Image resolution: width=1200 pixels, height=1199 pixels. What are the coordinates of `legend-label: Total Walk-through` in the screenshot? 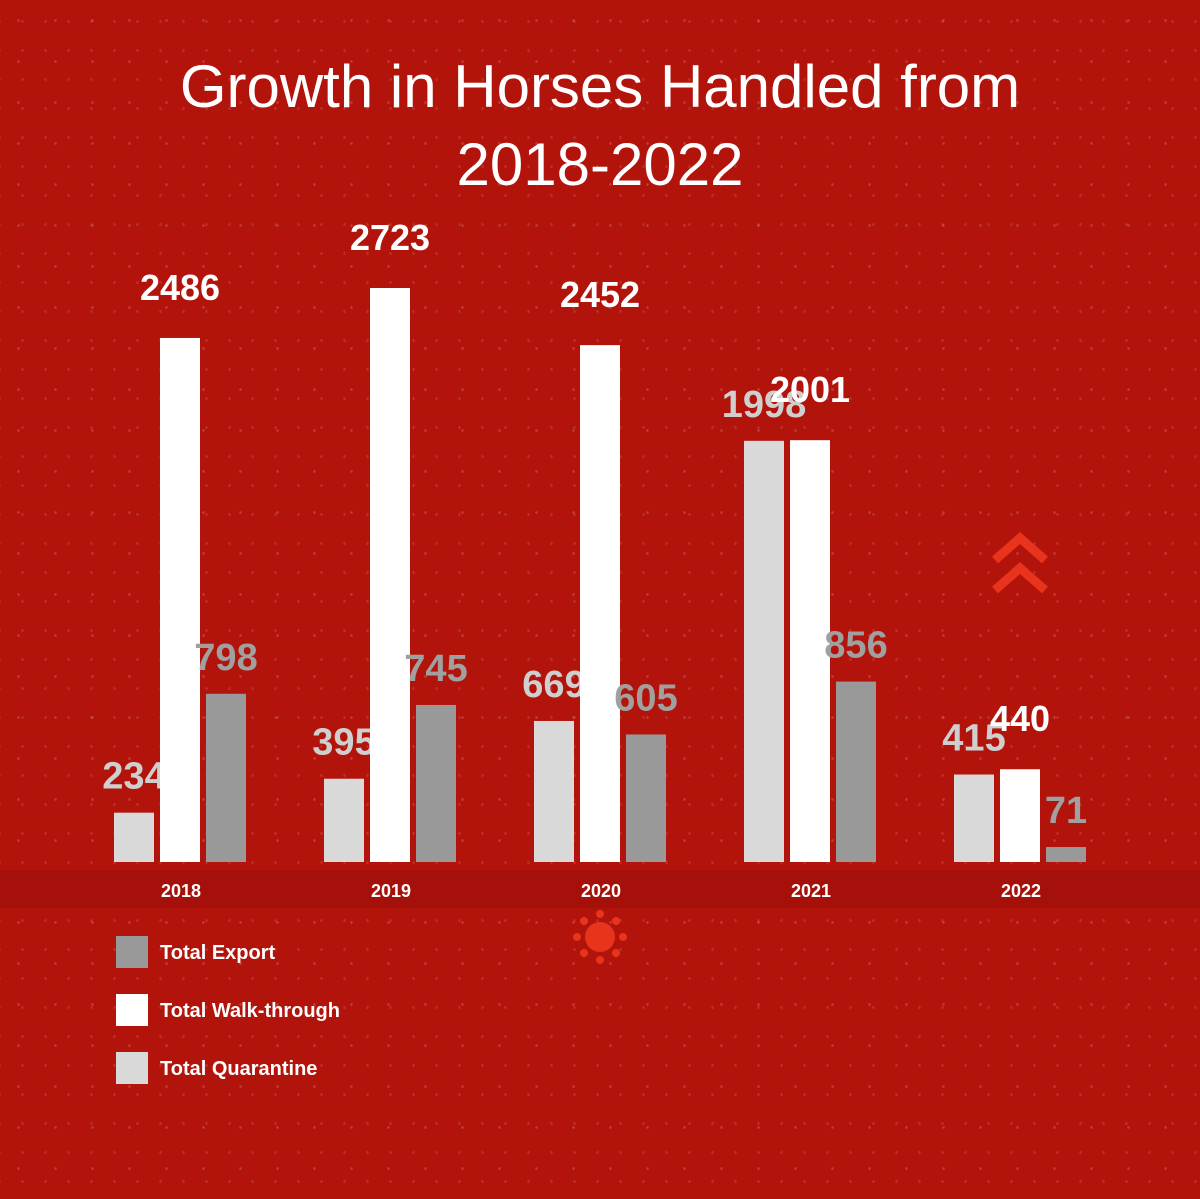 It's located at (250, 1011).